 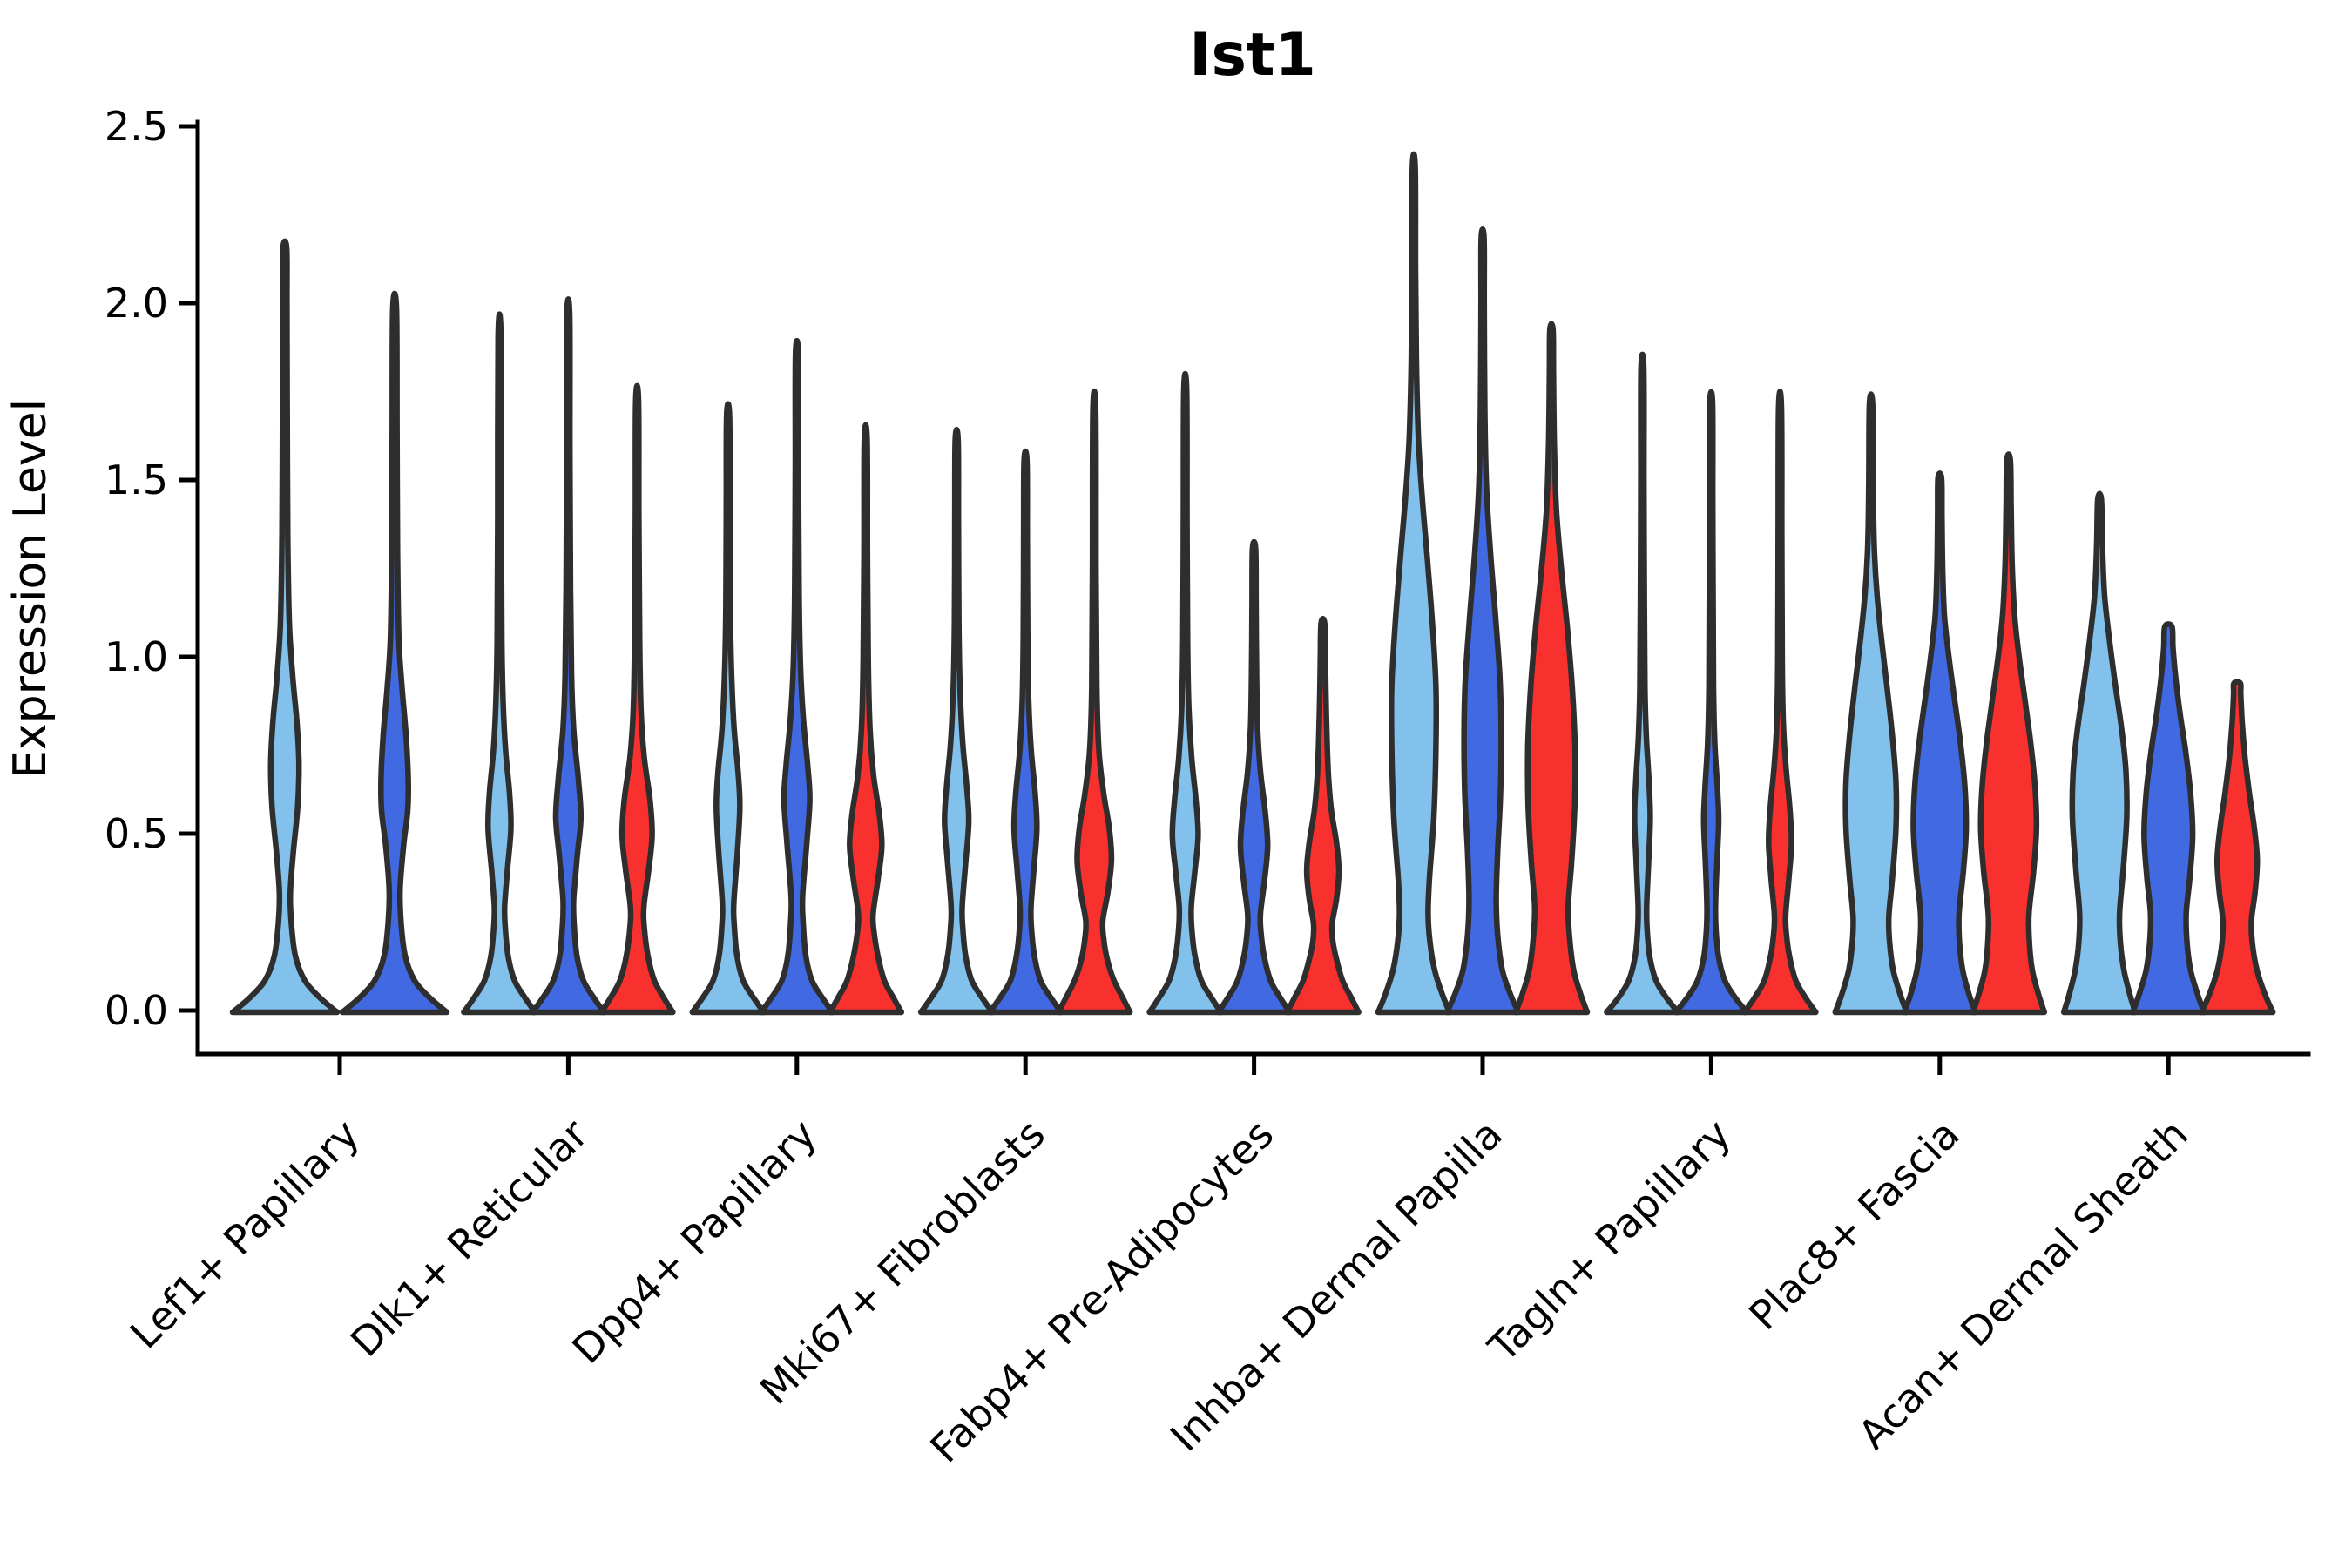 What do you see at coordinates (1854, 1225) in the screenshot?
I see `x-tick-label: Plac8+ Fascia` at bounding box center [1854, 1225].